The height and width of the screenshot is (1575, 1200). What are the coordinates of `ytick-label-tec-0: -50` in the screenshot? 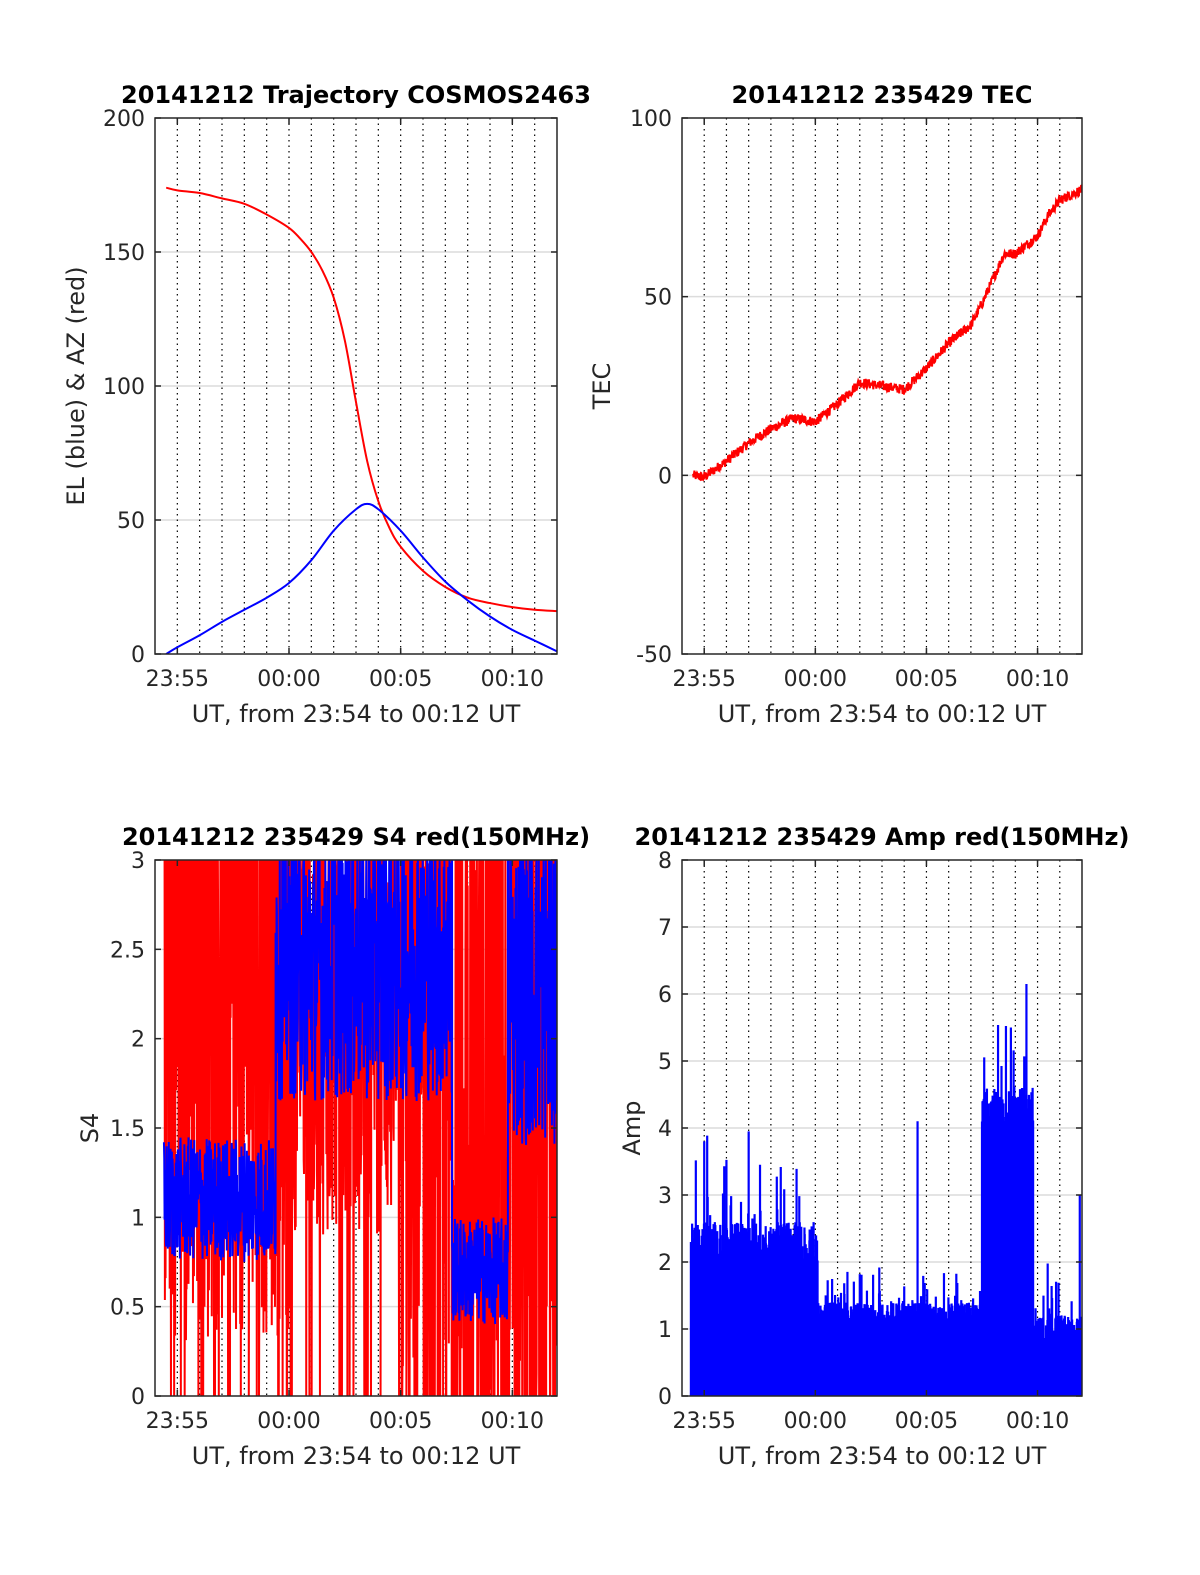 It's located at (654, 655).